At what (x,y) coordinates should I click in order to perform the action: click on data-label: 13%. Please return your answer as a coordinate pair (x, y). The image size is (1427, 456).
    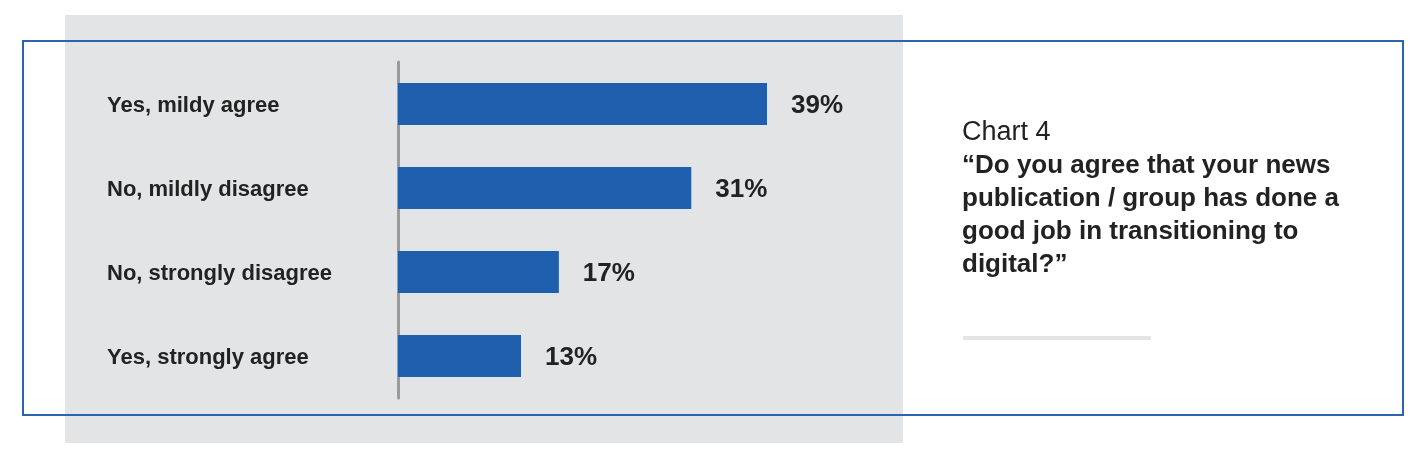
    Looking at the image, I should click on (571, 356).